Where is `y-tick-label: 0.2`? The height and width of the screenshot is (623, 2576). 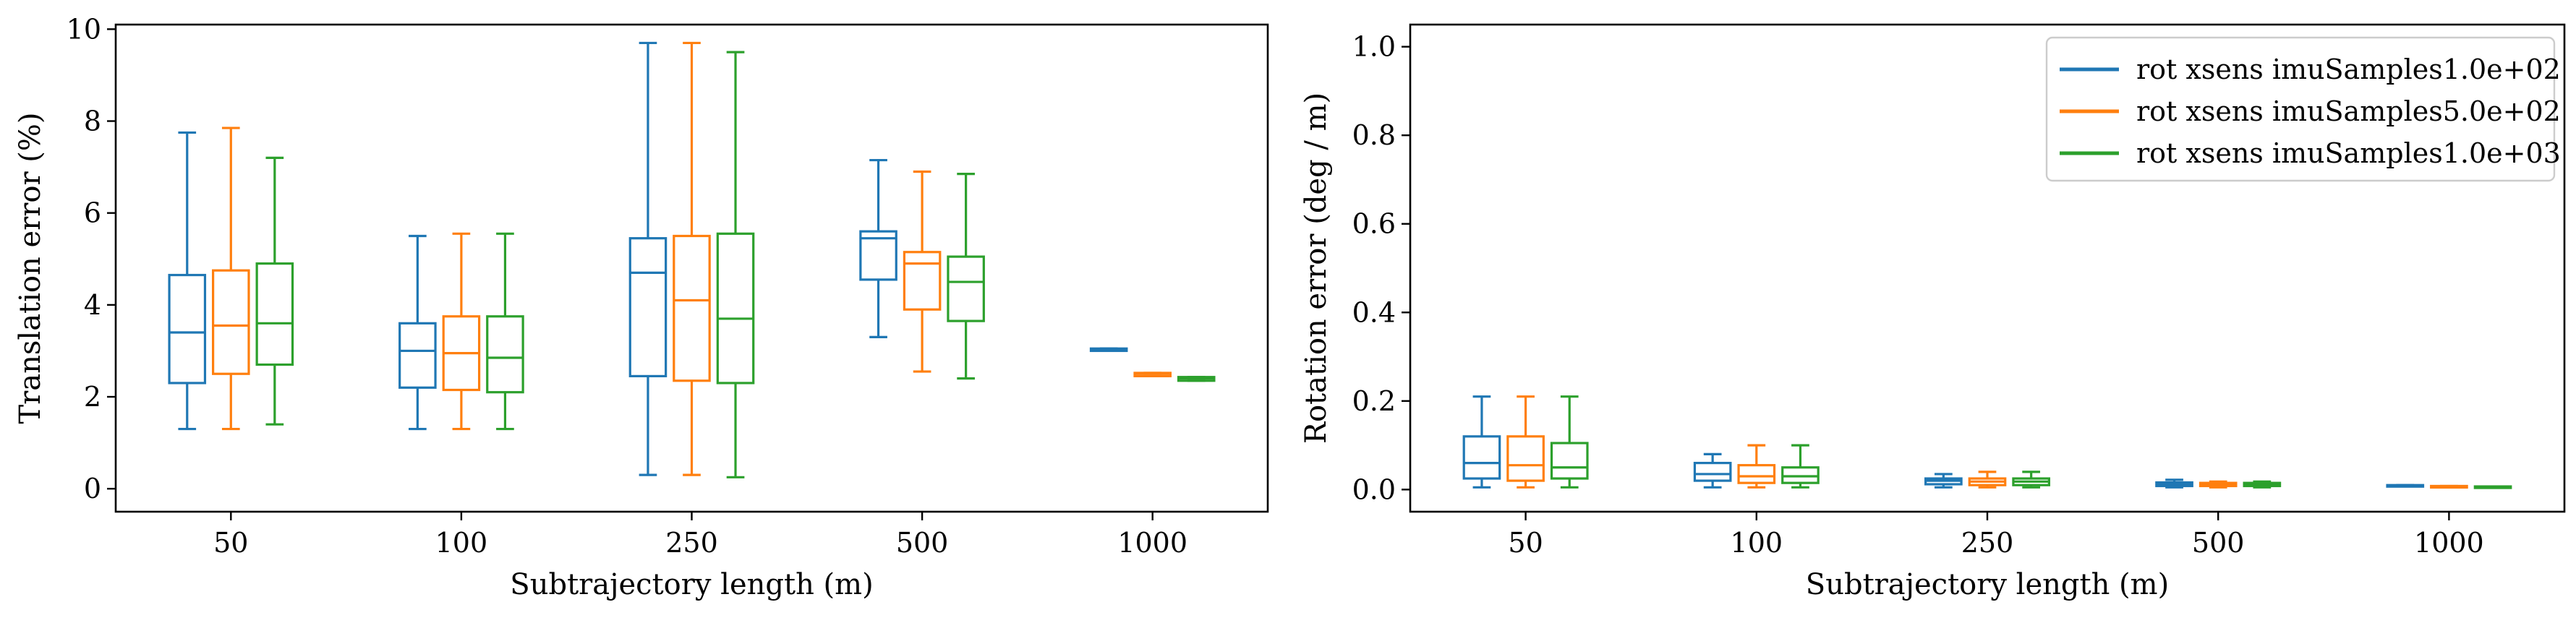 y-tick-label: 0.2 is located at coordinates (1374, 401).